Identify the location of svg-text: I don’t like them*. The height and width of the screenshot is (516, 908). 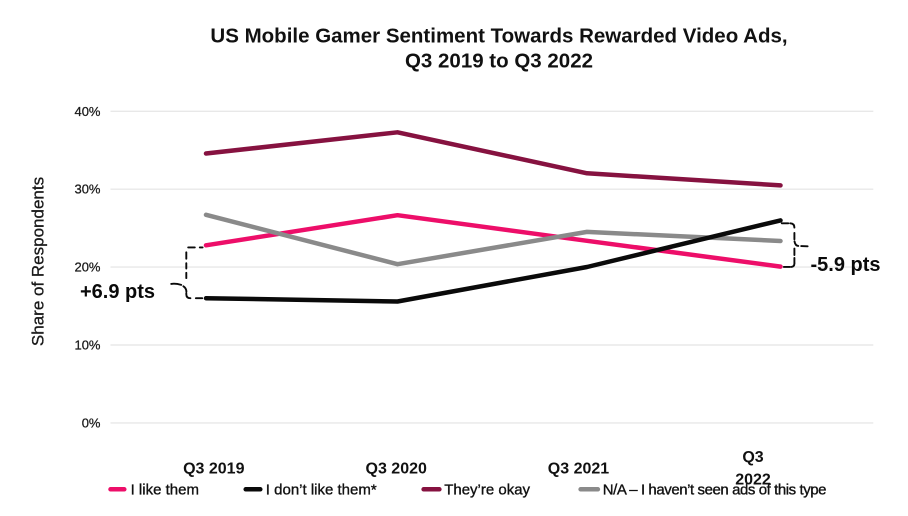
(321, 490).